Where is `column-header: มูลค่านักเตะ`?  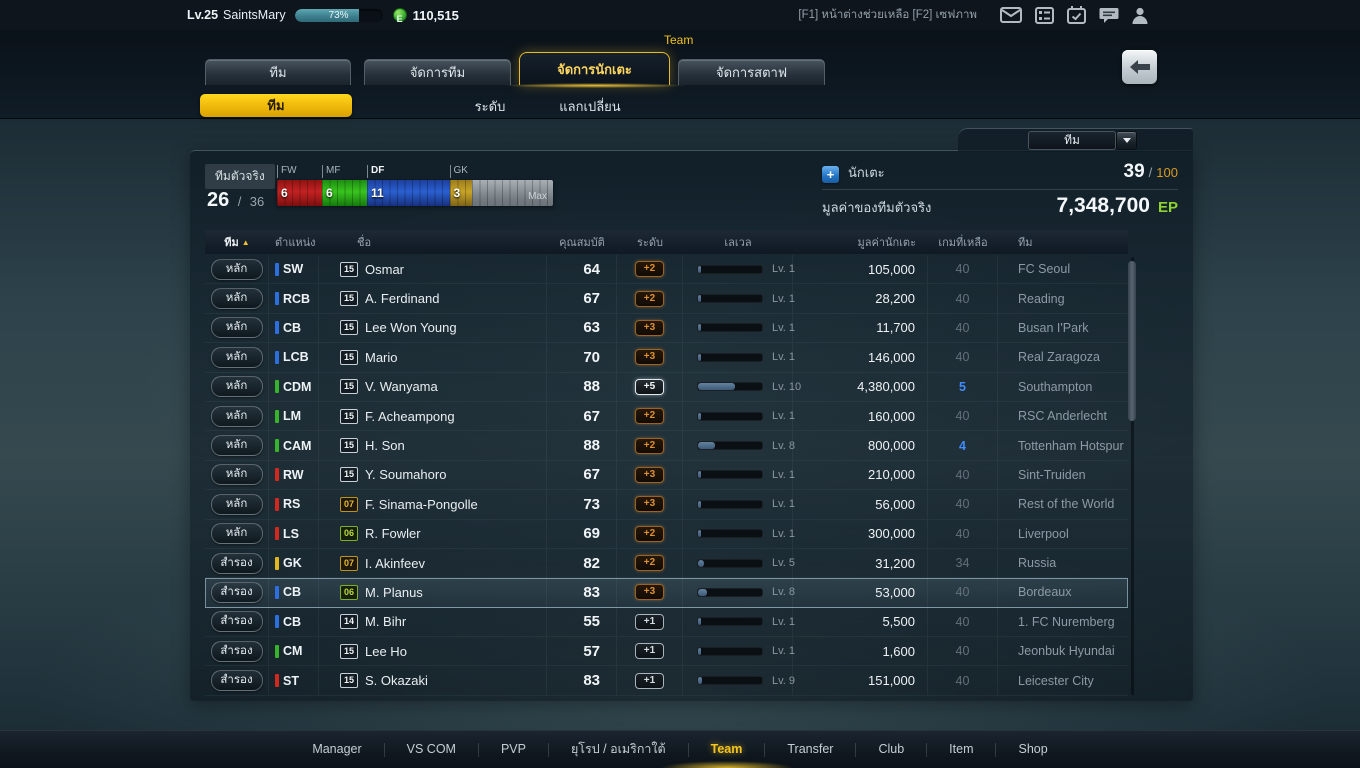
column-header: มูลค่านักเตะ is located at coordinates (860, 242).